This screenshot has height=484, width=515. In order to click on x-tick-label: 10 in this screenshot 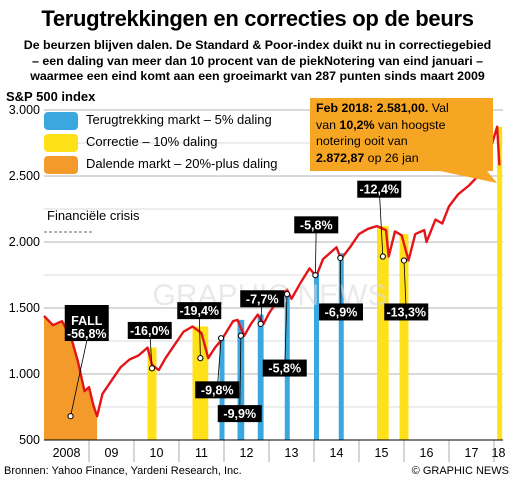, I will do `click(157, 453)`.